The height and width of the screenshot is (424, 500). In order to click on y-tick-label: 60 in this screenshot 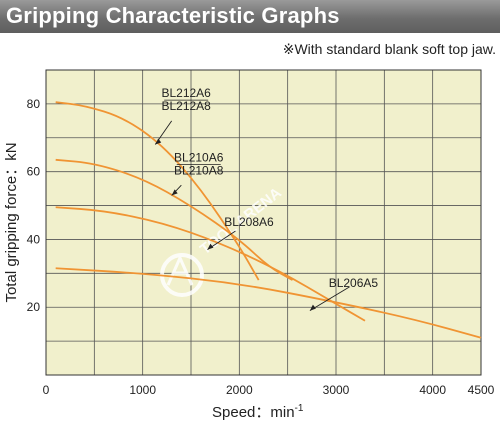, I will do `click(34, 172)`.